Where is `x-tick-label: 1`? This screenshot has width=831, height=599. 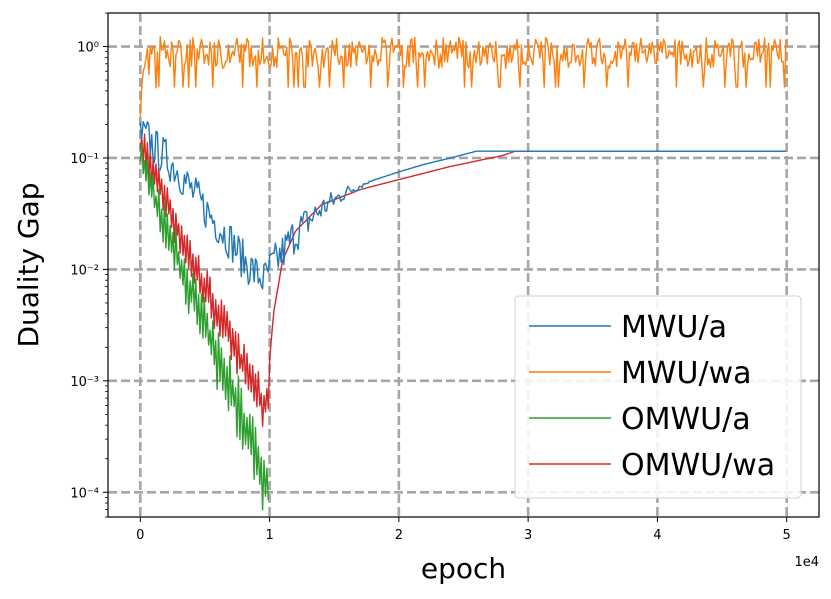
x-tick-label: 1 is located at coordinates (269, 535).